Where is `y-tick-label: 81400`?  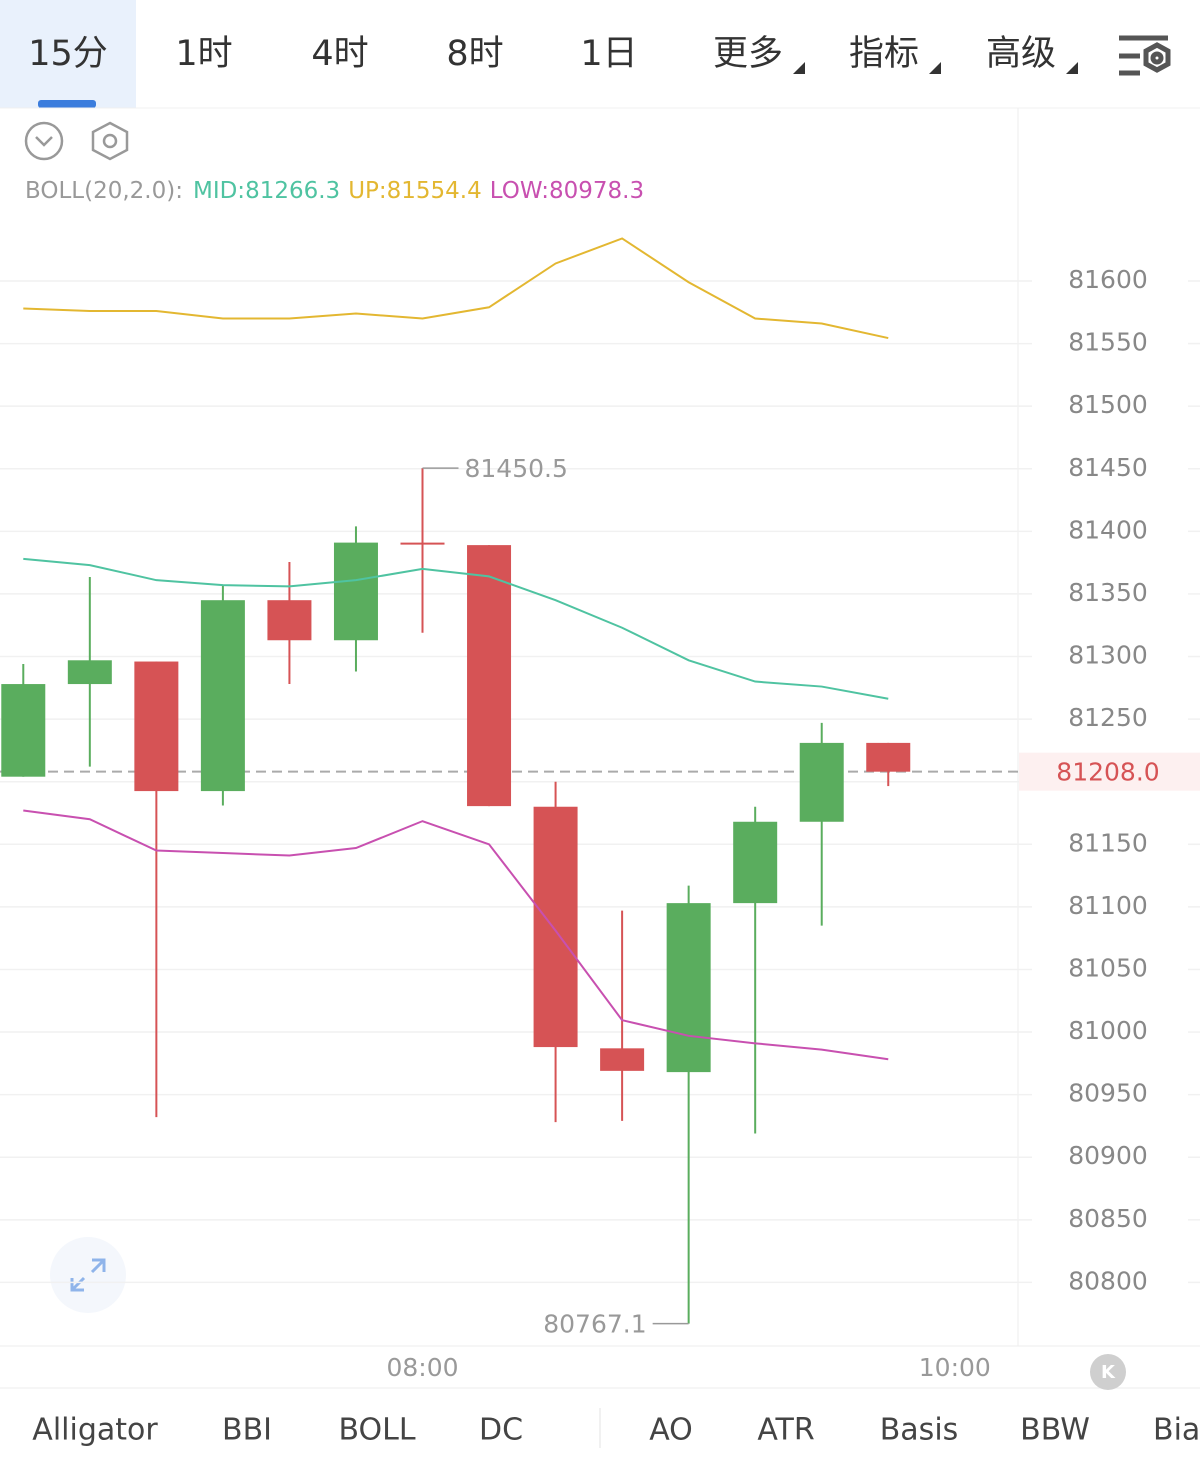 y-tick-label: 81400 is located at coordinates (1108, 529).